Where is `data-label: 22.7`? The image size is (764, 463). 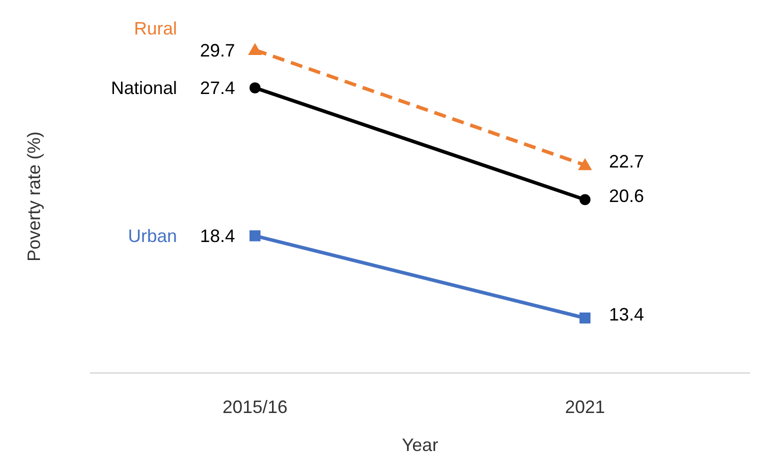 data-label: 22.7 is located at coordinates (626, 161).